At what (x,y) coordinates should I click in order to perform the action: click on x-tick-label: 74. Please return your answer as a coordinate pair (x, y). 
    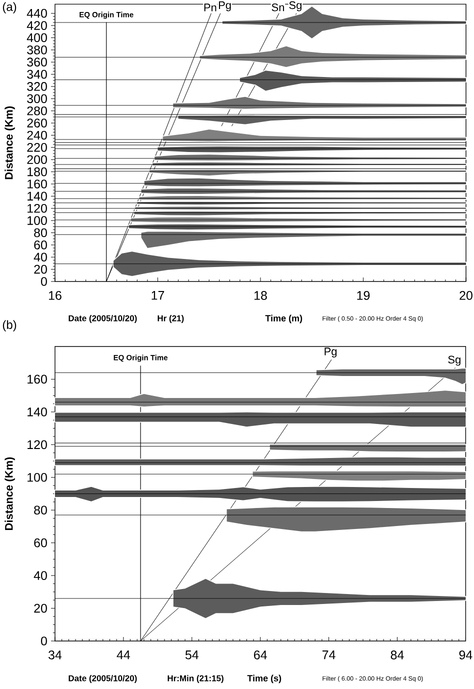
    Looking at the image, I should click on (329, 655).